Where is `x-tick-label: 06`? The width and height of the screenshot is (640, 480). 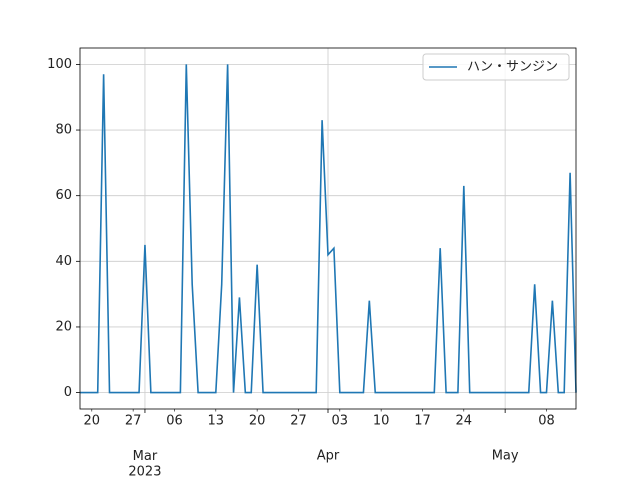
x-tick-label: 06 is located at coordinates (174, 421).